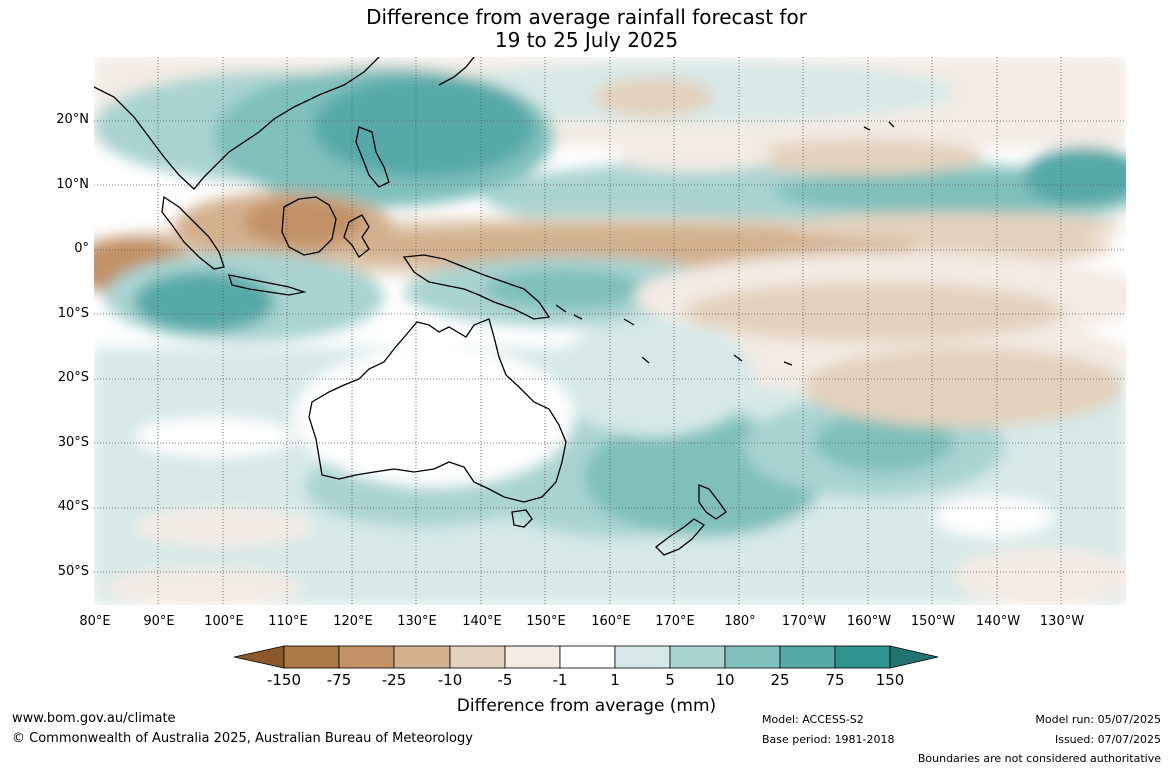  What do you see at coordinates (560, 680) in the screenshot?
I see `colorbar-tick-label: -1` at bounding box center [560, 680].